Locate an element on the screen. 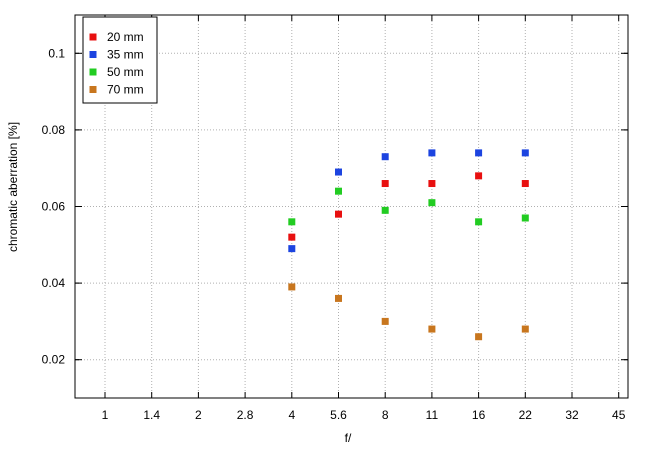 The height and width of the screenshot is (450, 650). x-tick-label: 16 is located at coordinates (479, 415).